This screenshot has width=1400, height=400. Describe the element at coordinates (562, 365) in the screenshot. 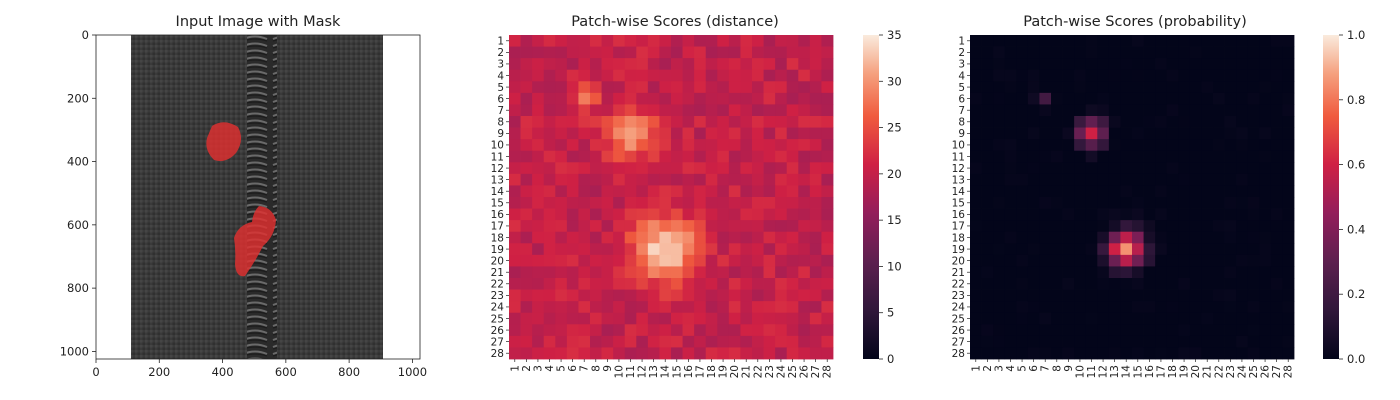

I see `x-tick: 5` at that location.